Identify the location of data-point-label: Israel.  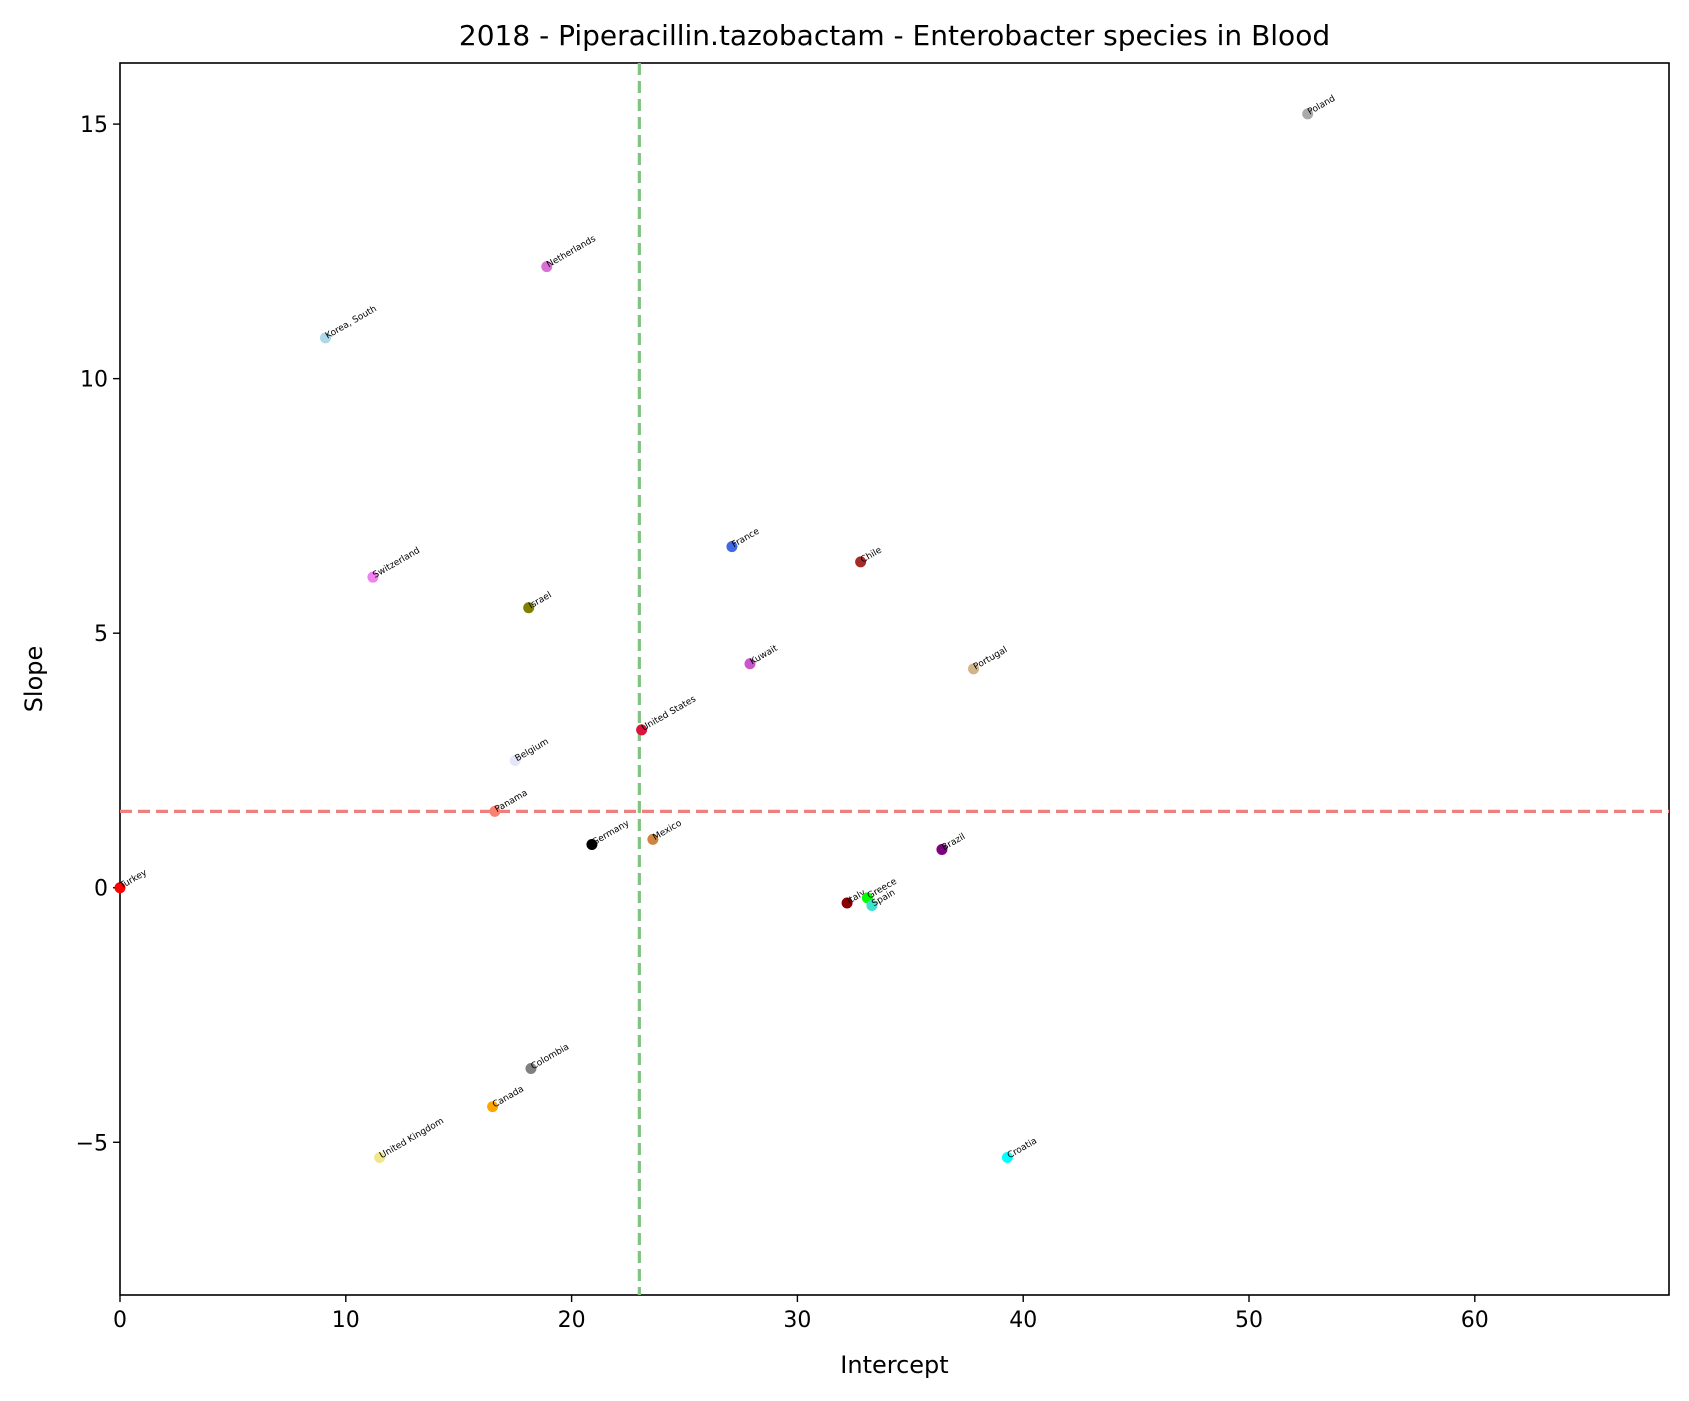
(540, 600).